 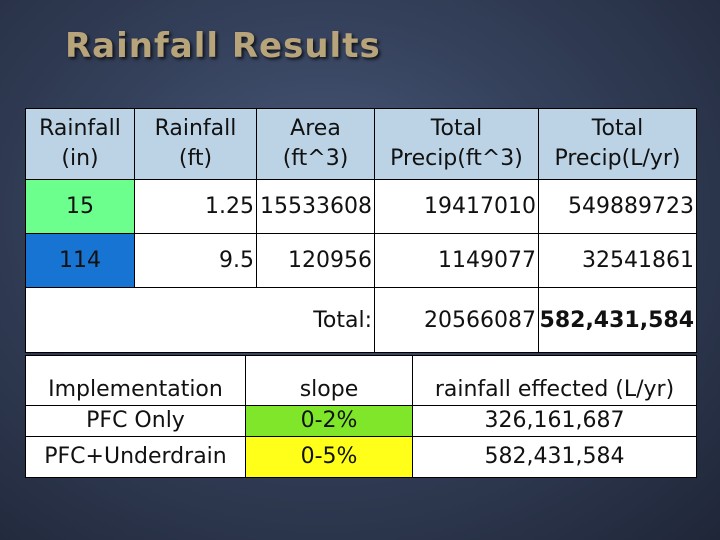 I want to click on header-rainfall-effected: rainfall effected (L/yr), so click(x=554, y=380).